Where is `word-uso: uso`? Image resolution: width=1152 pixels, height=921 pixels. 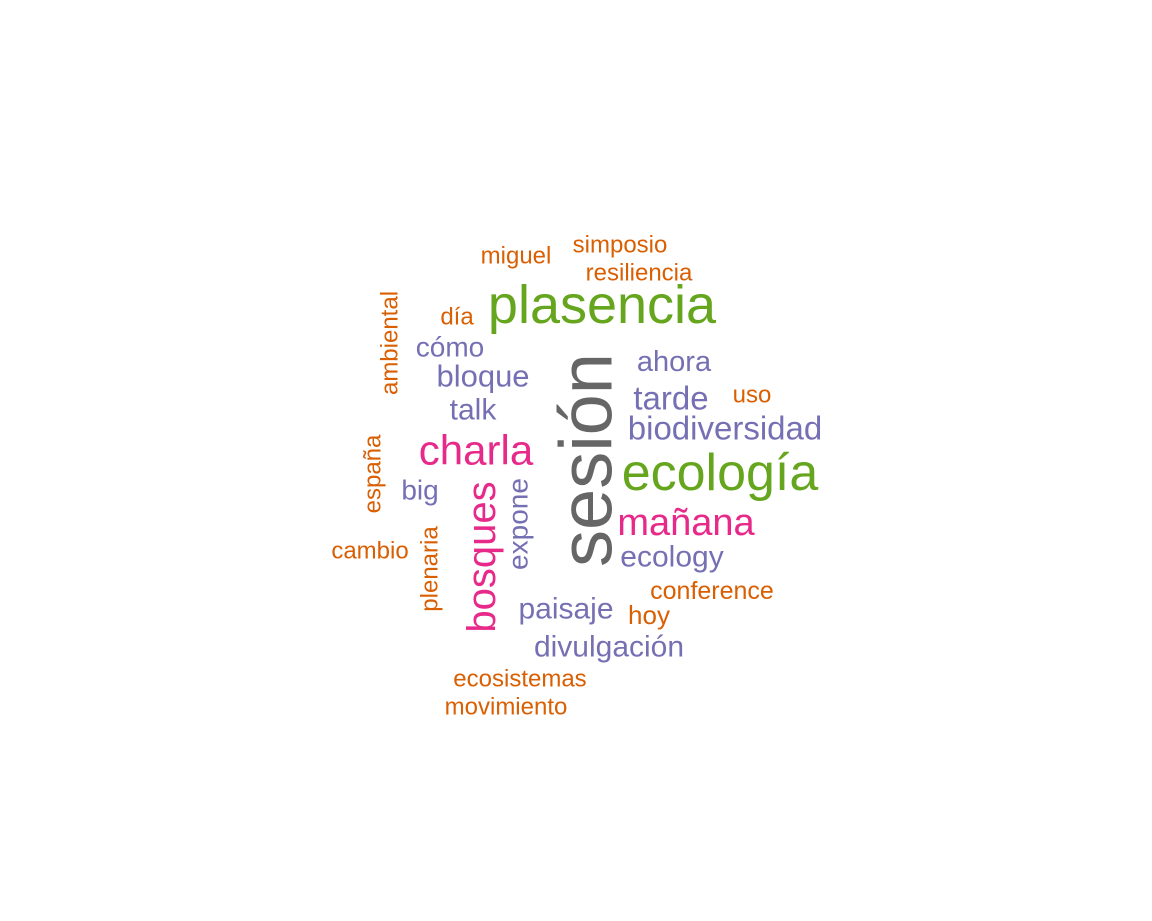 word-uso: uso is located at coordinates (752, 395).